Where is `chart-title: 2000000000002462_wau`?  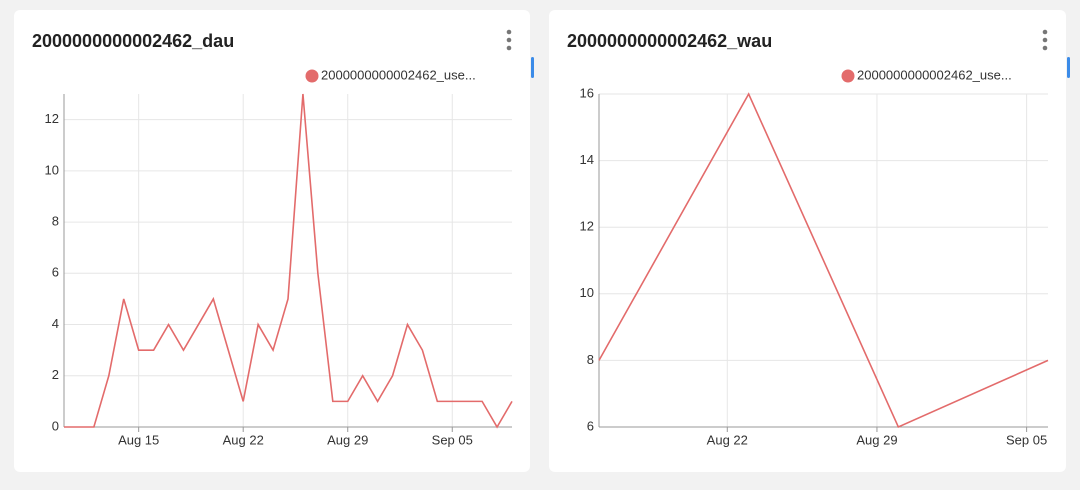
chart-title: 2000000000002462_wau is located at coordinates (669, 41).